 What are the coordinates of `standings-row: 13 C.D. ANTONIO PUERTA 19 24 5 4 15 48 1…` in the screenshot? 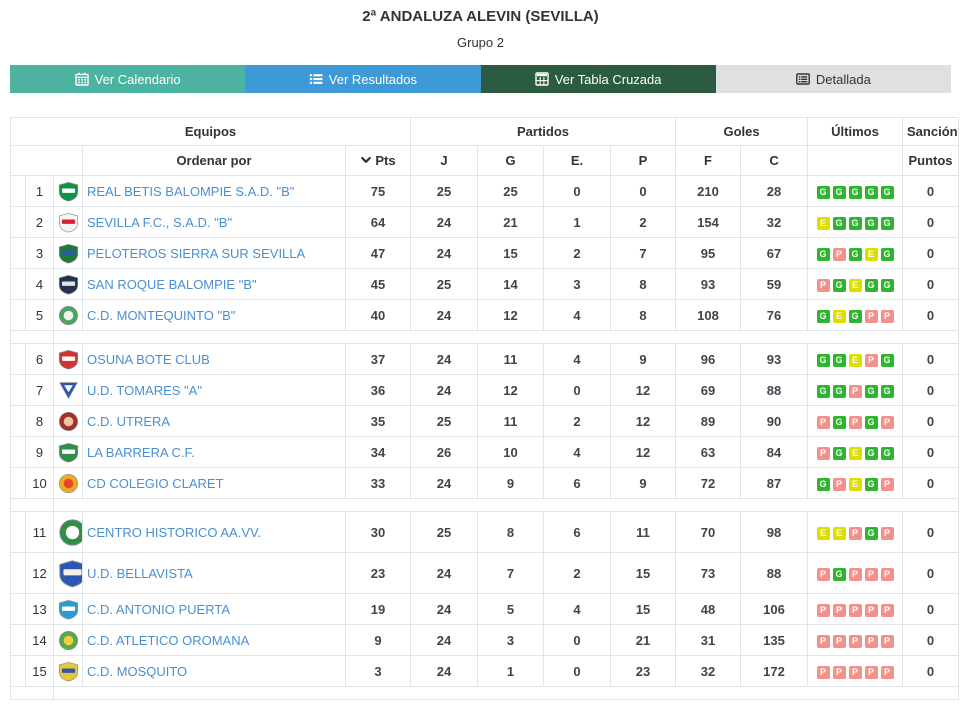 It's located at (485, 609).